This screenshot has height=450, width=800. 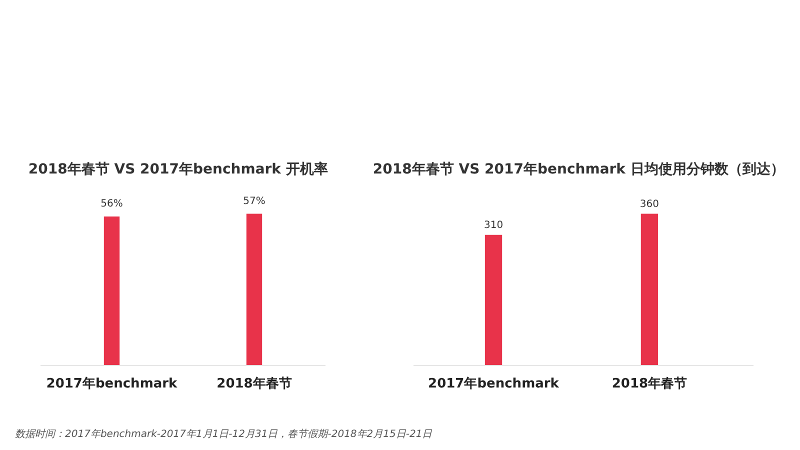 What do you see at coordinates (111, 204) in the screenshot?
I see `data-label: 56%` at bounding box center [111, 204].